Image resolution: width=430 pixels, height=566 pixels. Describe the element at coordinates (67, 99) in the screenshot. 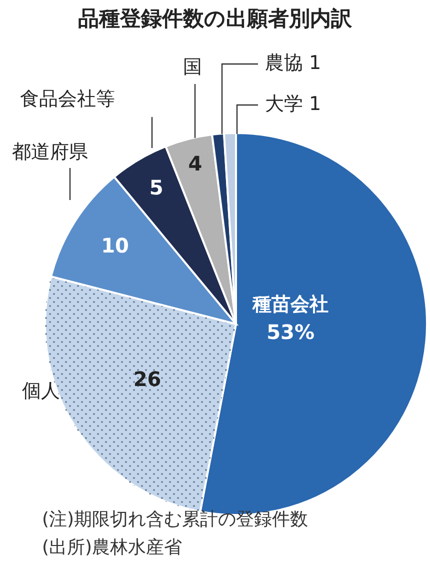

I see `slice-label: 食品会社等` at that location.